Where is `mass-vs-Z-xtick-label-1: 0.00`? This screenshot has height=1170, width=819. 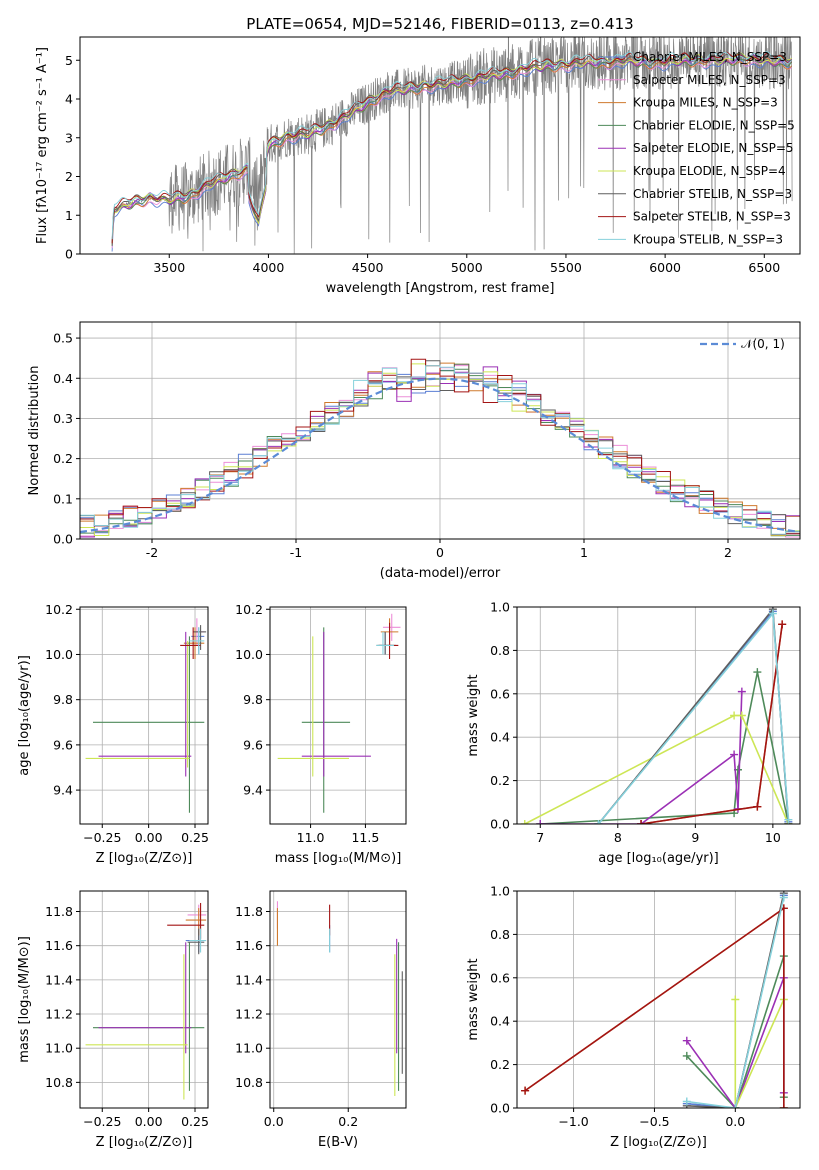
mass-vs-Z-xtick-label-1: 0.00 is located at coordinates (149, 1121).